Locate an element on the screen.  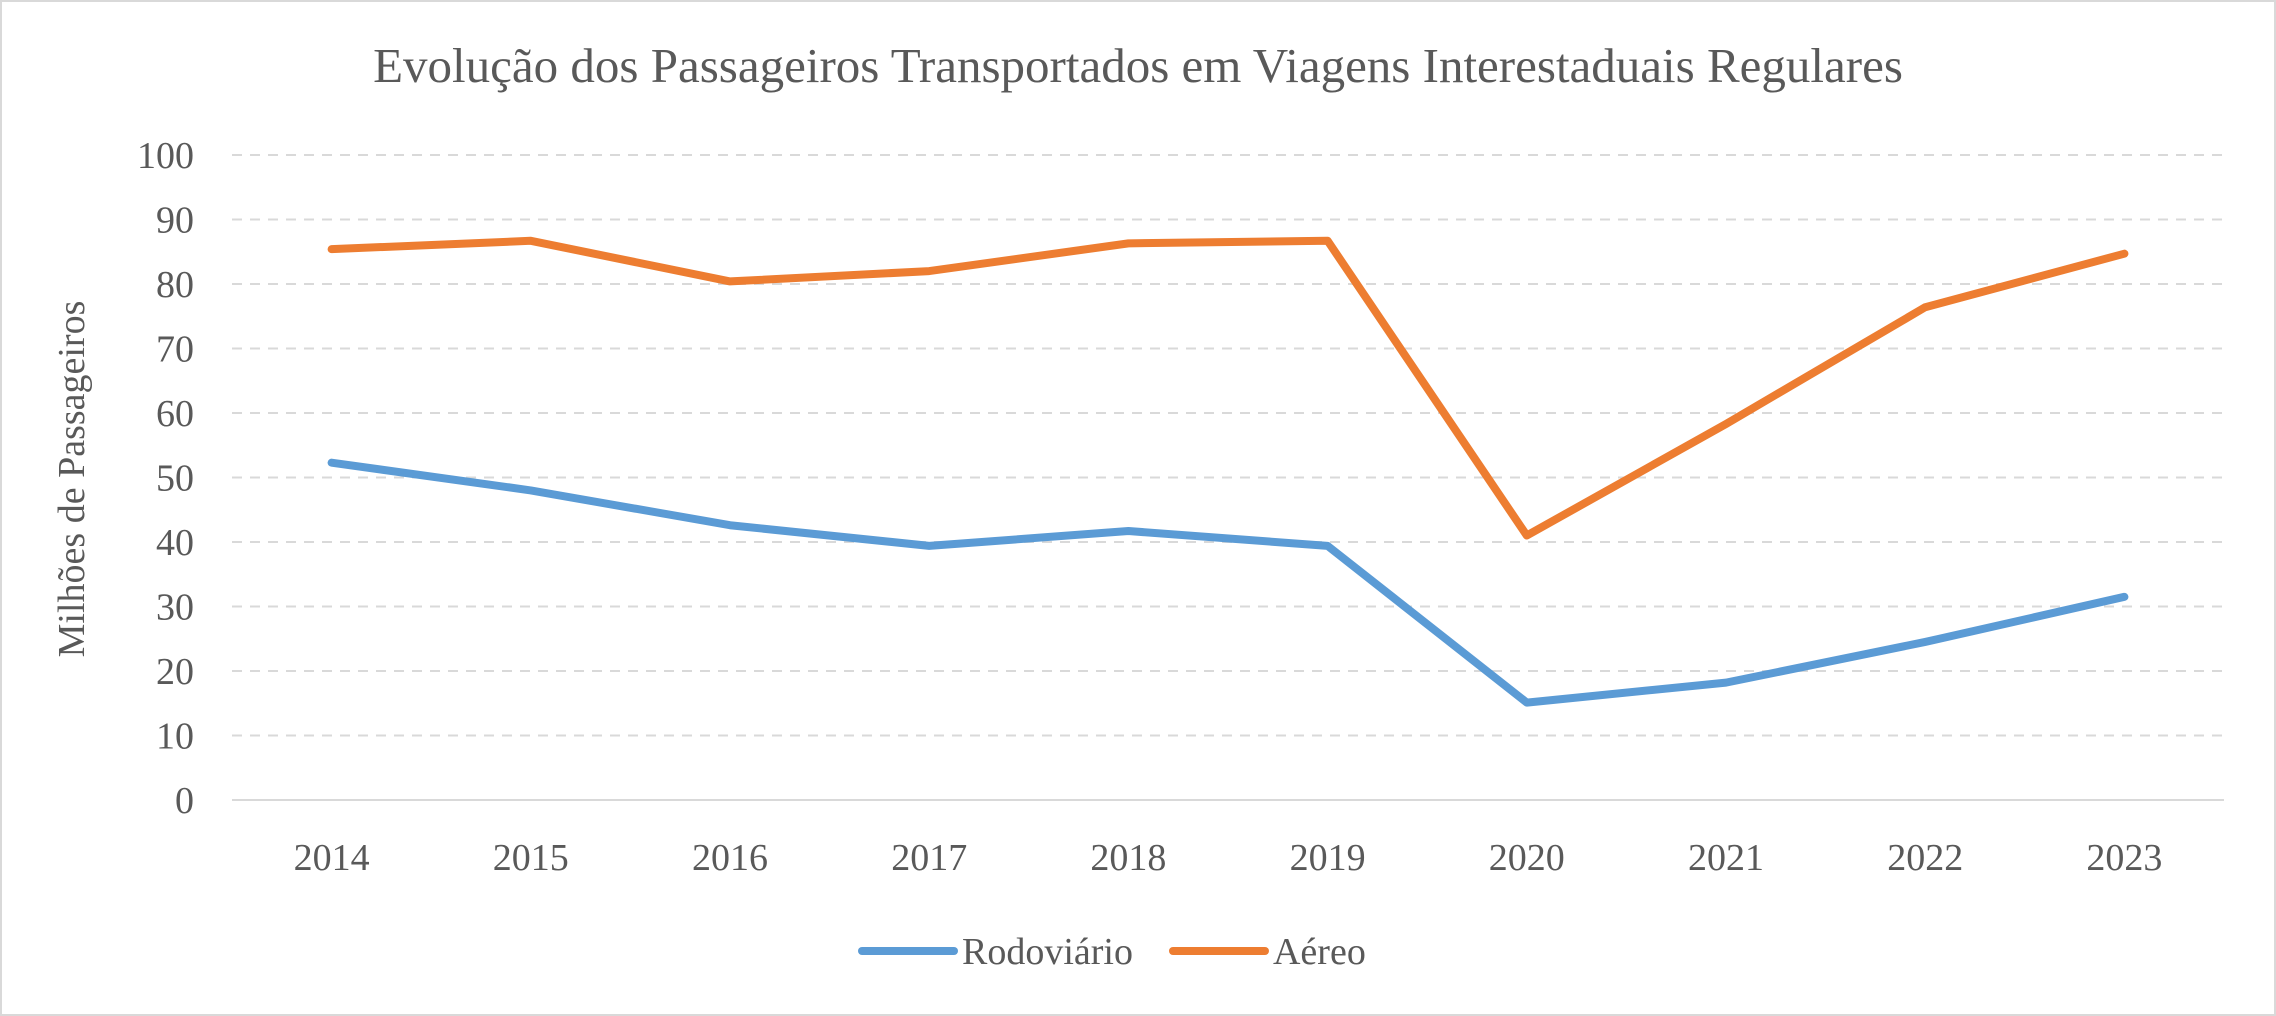
x-tick-label: 2019 is located at coordinates (1328, 858).